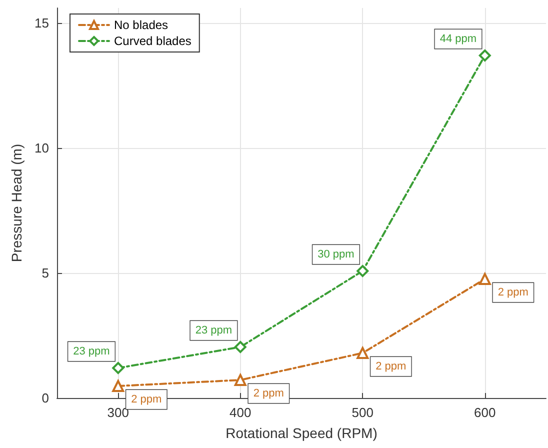 The image size is (548, 448). What do you see at coordinates (45, 273) in the screenshot?
I see `y-tick-label: 5` at bounding box center [45, 273].